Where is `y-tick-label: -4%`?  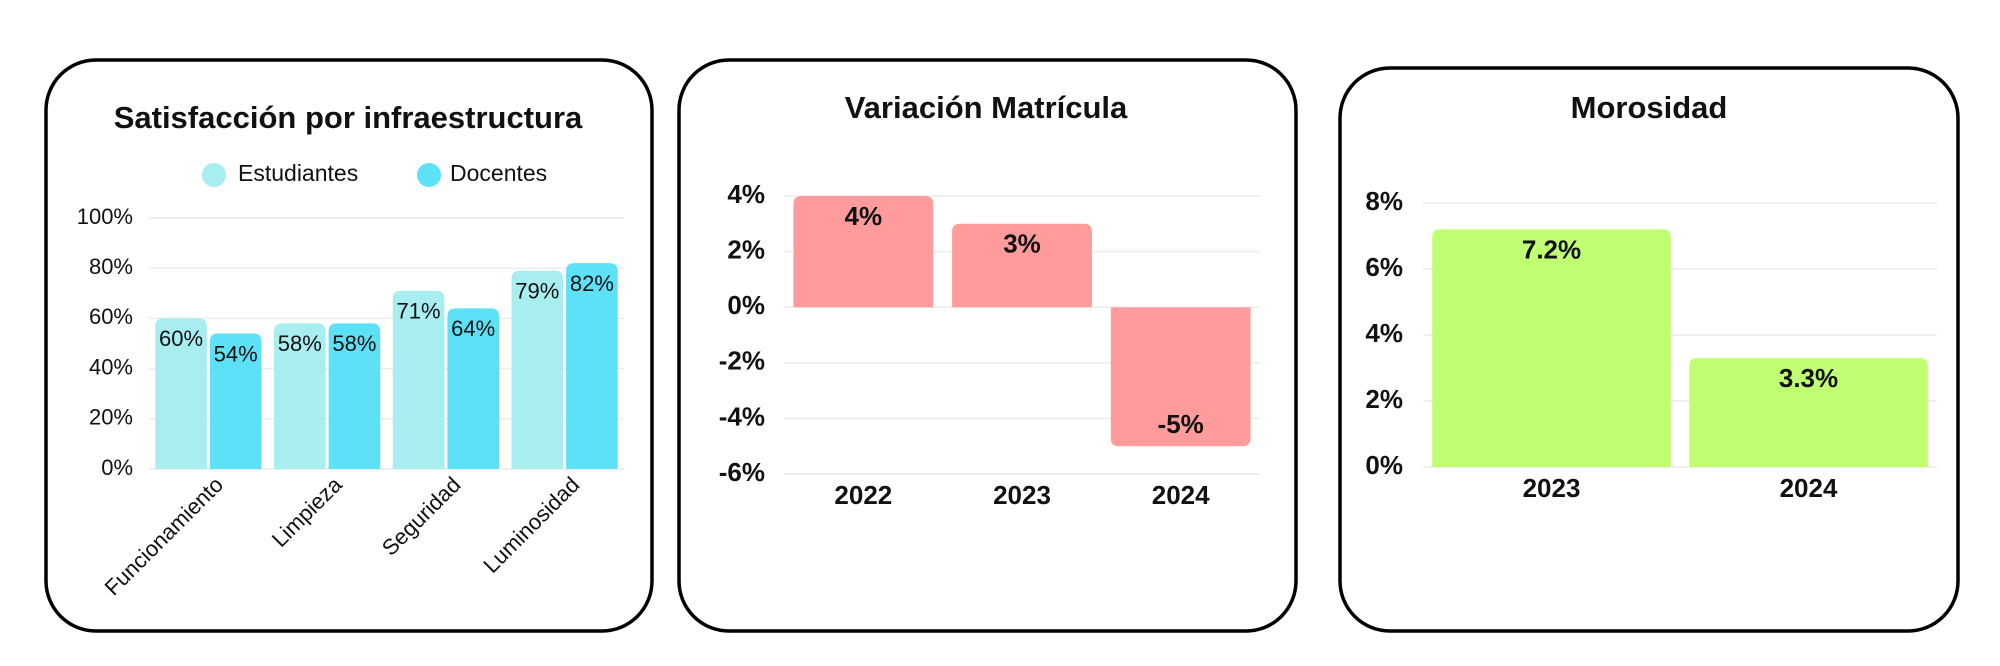 y-tick-label: -4% is located at coordinates (742, 416).